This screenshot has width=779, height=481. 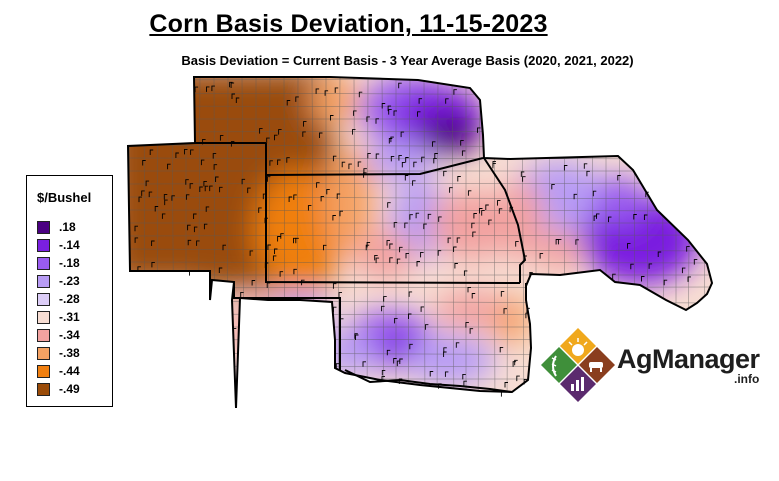 What do you see at coordinates (72, 335) in the screenshot?
I see `legend-item: -.34` at bounding box center [72, 335].